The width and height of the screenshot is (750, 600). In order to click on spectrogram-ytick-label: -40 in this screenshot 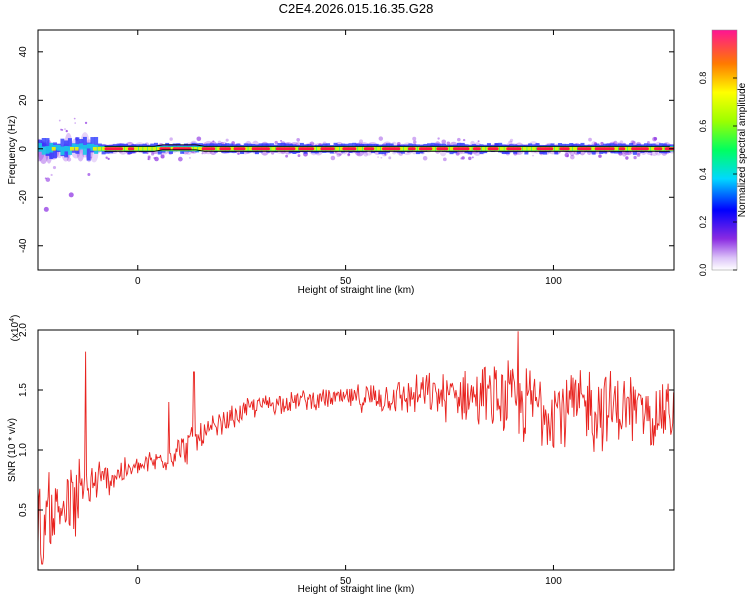, I will do `click(23, 245)`.